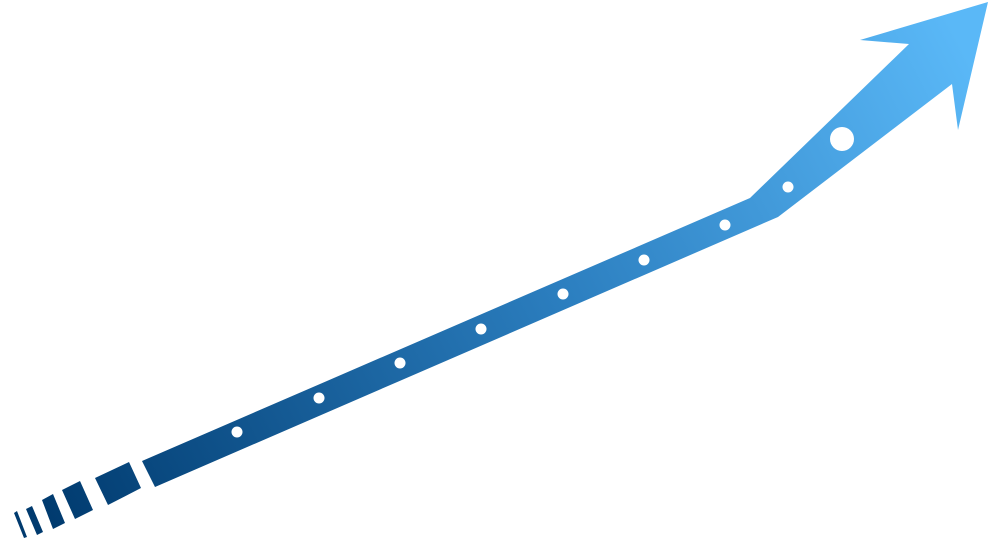  Describe the element at coordinates (842, 139) in the screenshot. I see `large-dot` at that location.